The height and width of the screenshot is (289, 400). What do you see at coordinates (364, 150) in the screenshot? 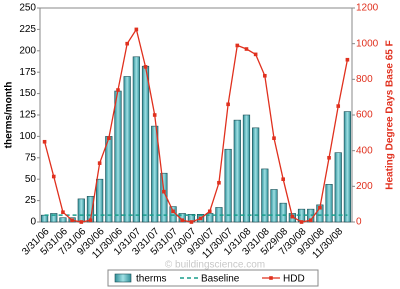
I see `y2-tick-label: 400` at bounding box center [364, 150].